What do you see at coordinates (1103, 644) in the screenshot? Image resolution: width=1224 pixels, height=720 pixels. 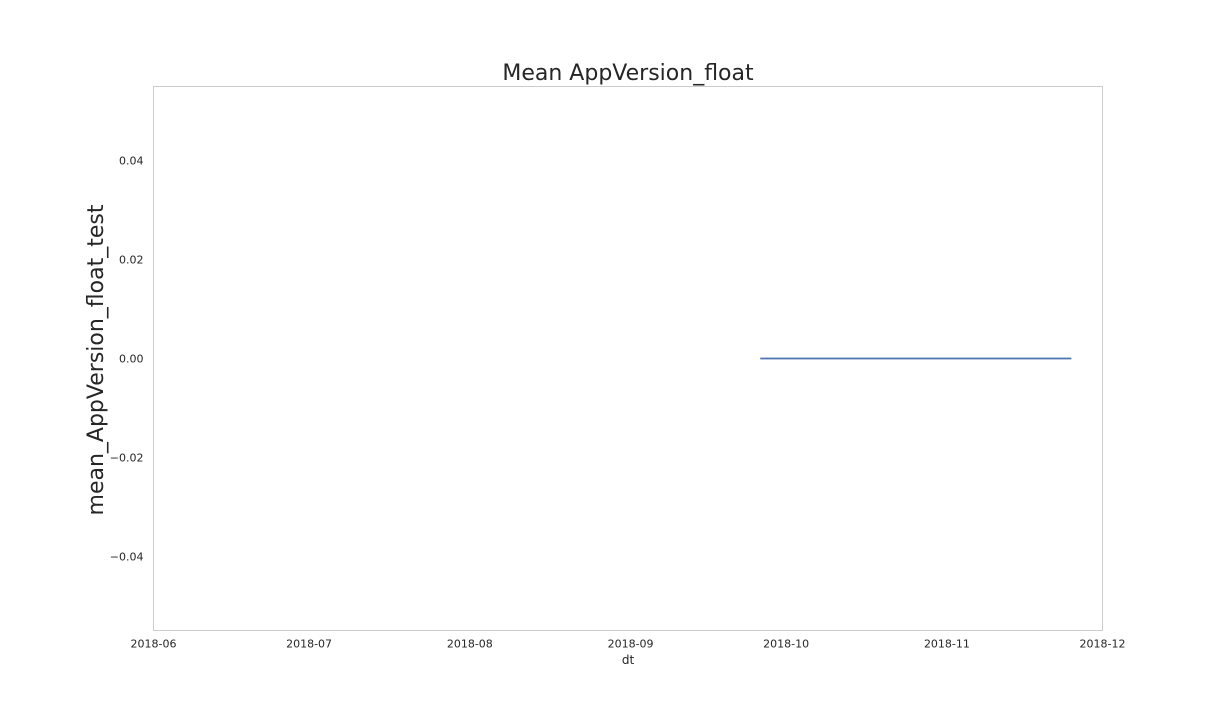 I see `x-tick-label: 2018-12` at bounding box center [1103, 644].